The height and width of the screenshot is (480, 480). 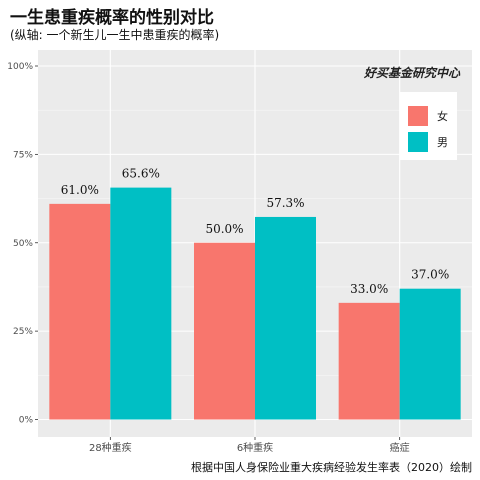 I want to click on legend-label: 女, so click(x=442, y=116).